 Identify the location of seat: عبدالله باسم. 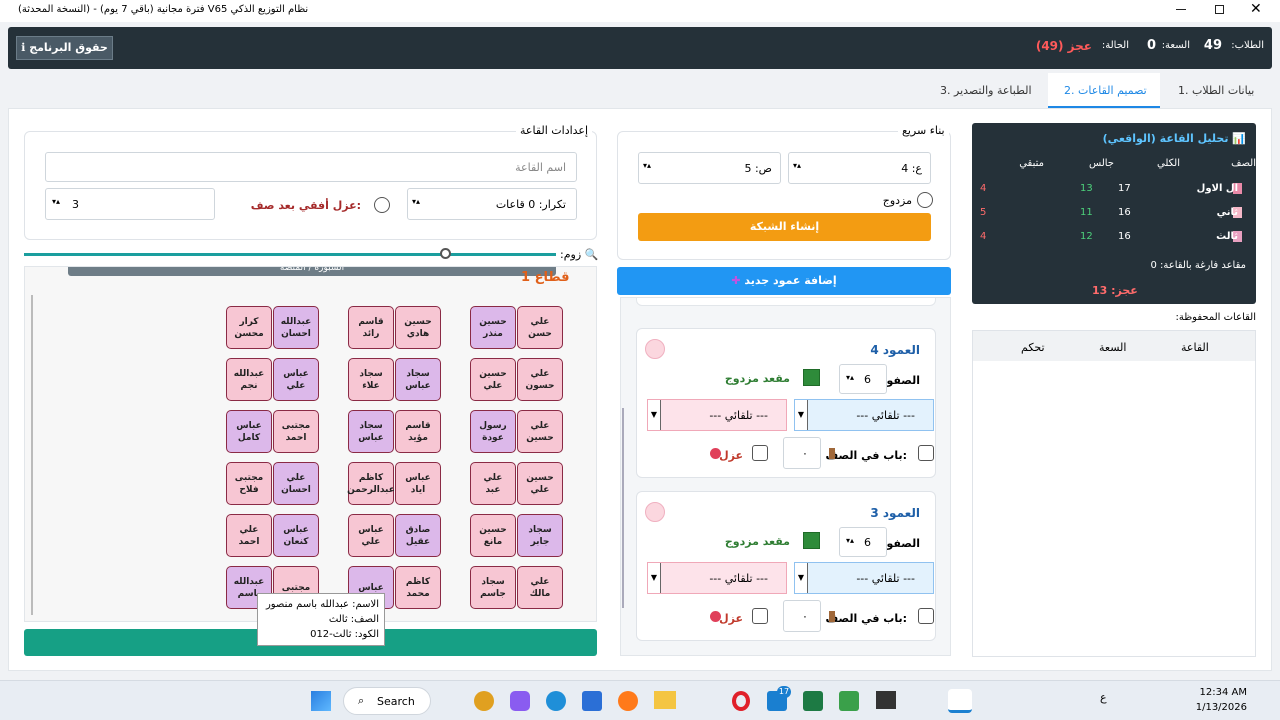
(249, 587).